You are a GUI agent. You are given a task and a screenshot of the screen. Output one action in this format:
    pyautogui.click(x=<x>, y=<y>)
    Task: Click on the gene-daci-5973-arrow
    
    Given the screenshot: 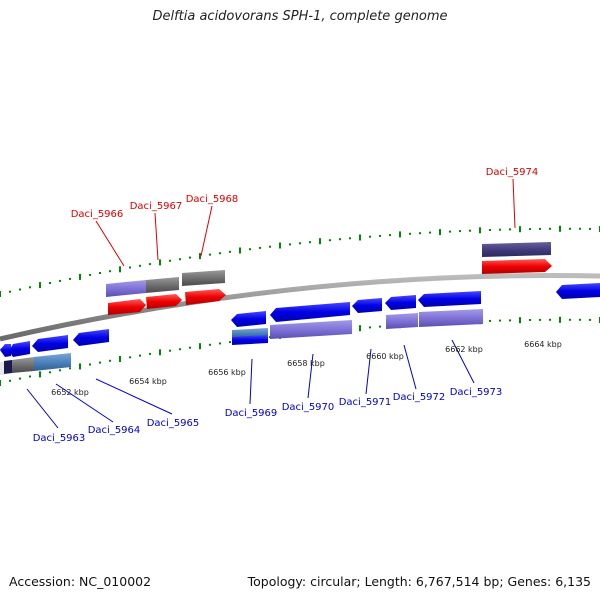 What is the action you would take?
    pyautogui.click(x=449, y=299)
    